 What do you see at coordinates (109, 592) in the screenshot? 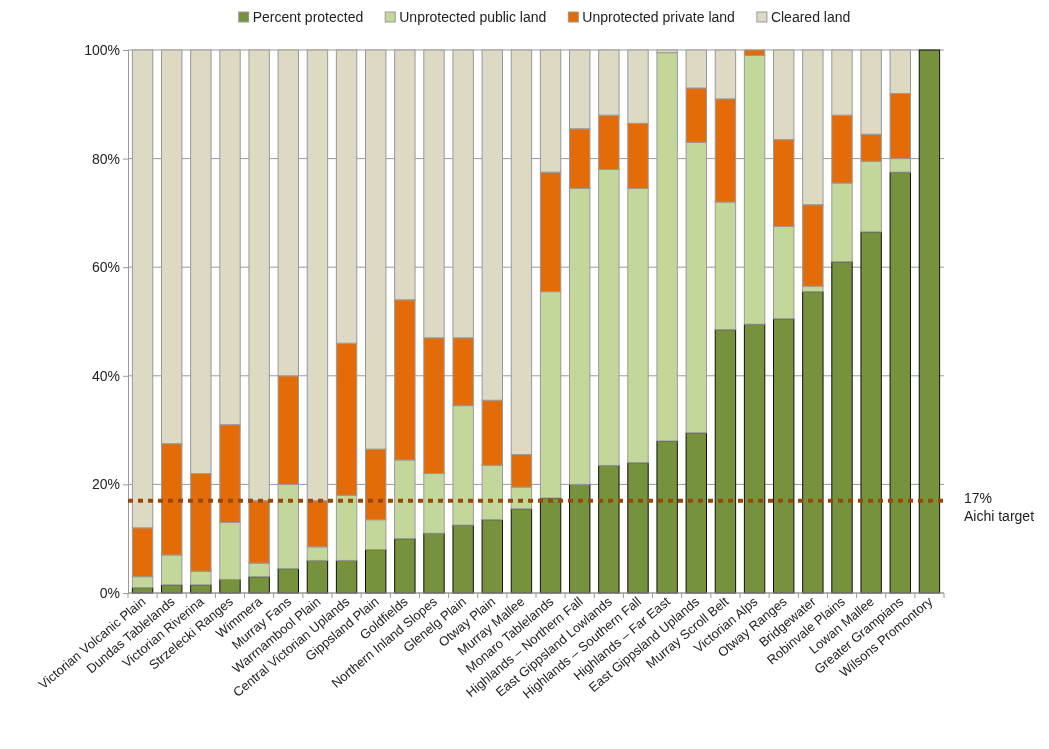
I see `y-tick-label: 0%` at bounding box center [109, 592].